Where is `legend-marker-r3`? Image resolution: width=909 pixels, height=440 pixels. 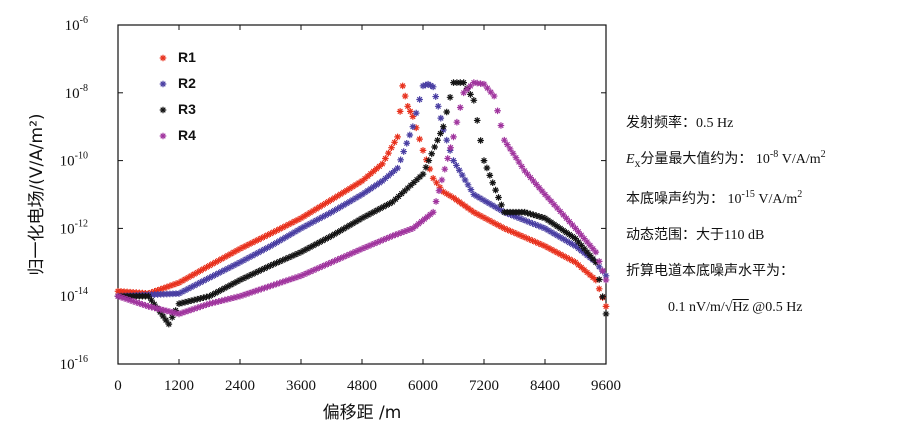 legend-marker-r3 is located at coordinates (163, 110).